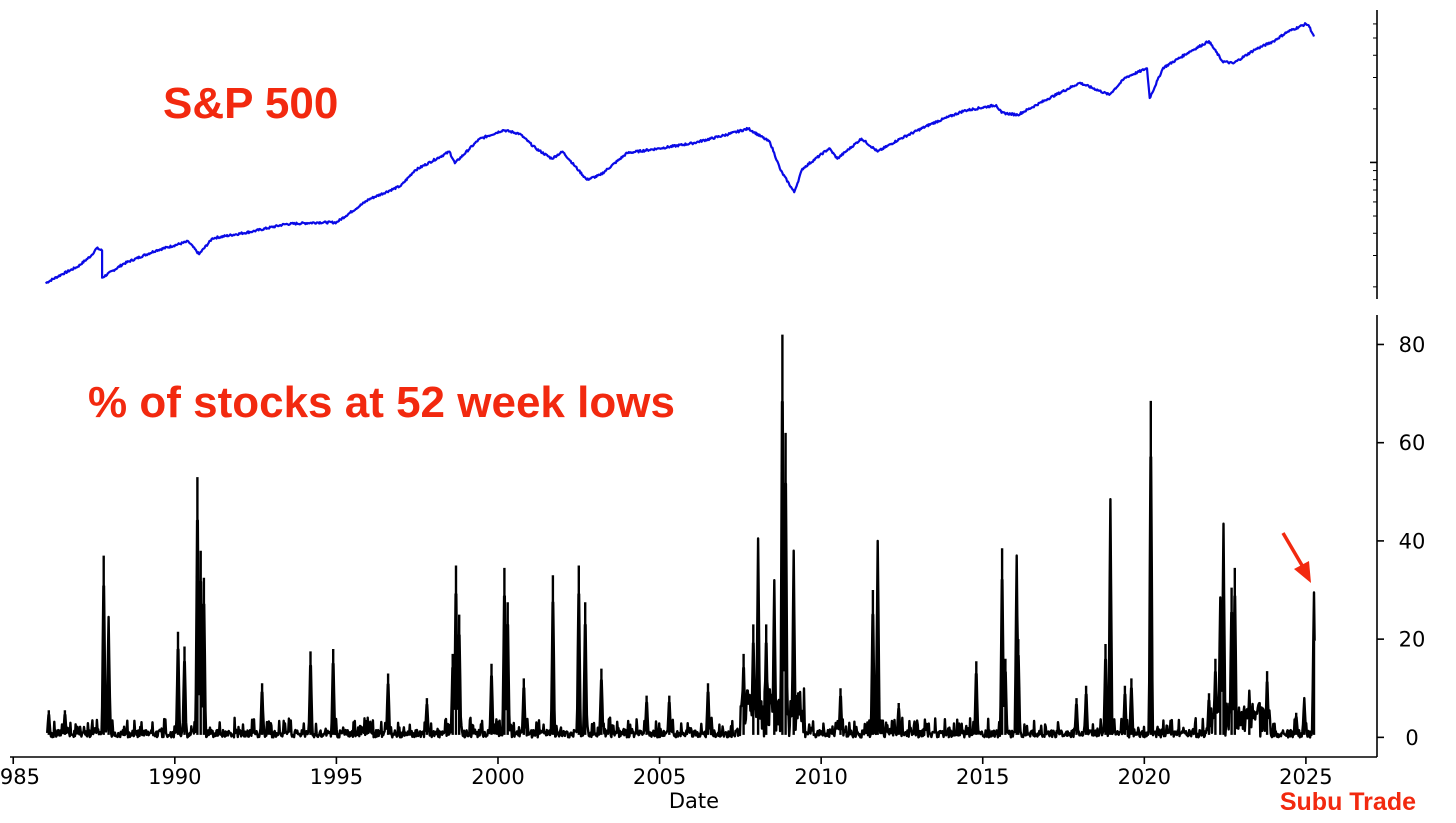  Describe the element at coordinates (659, 777) in the screenshot. I see `x-tick-label: 2005` at that location.